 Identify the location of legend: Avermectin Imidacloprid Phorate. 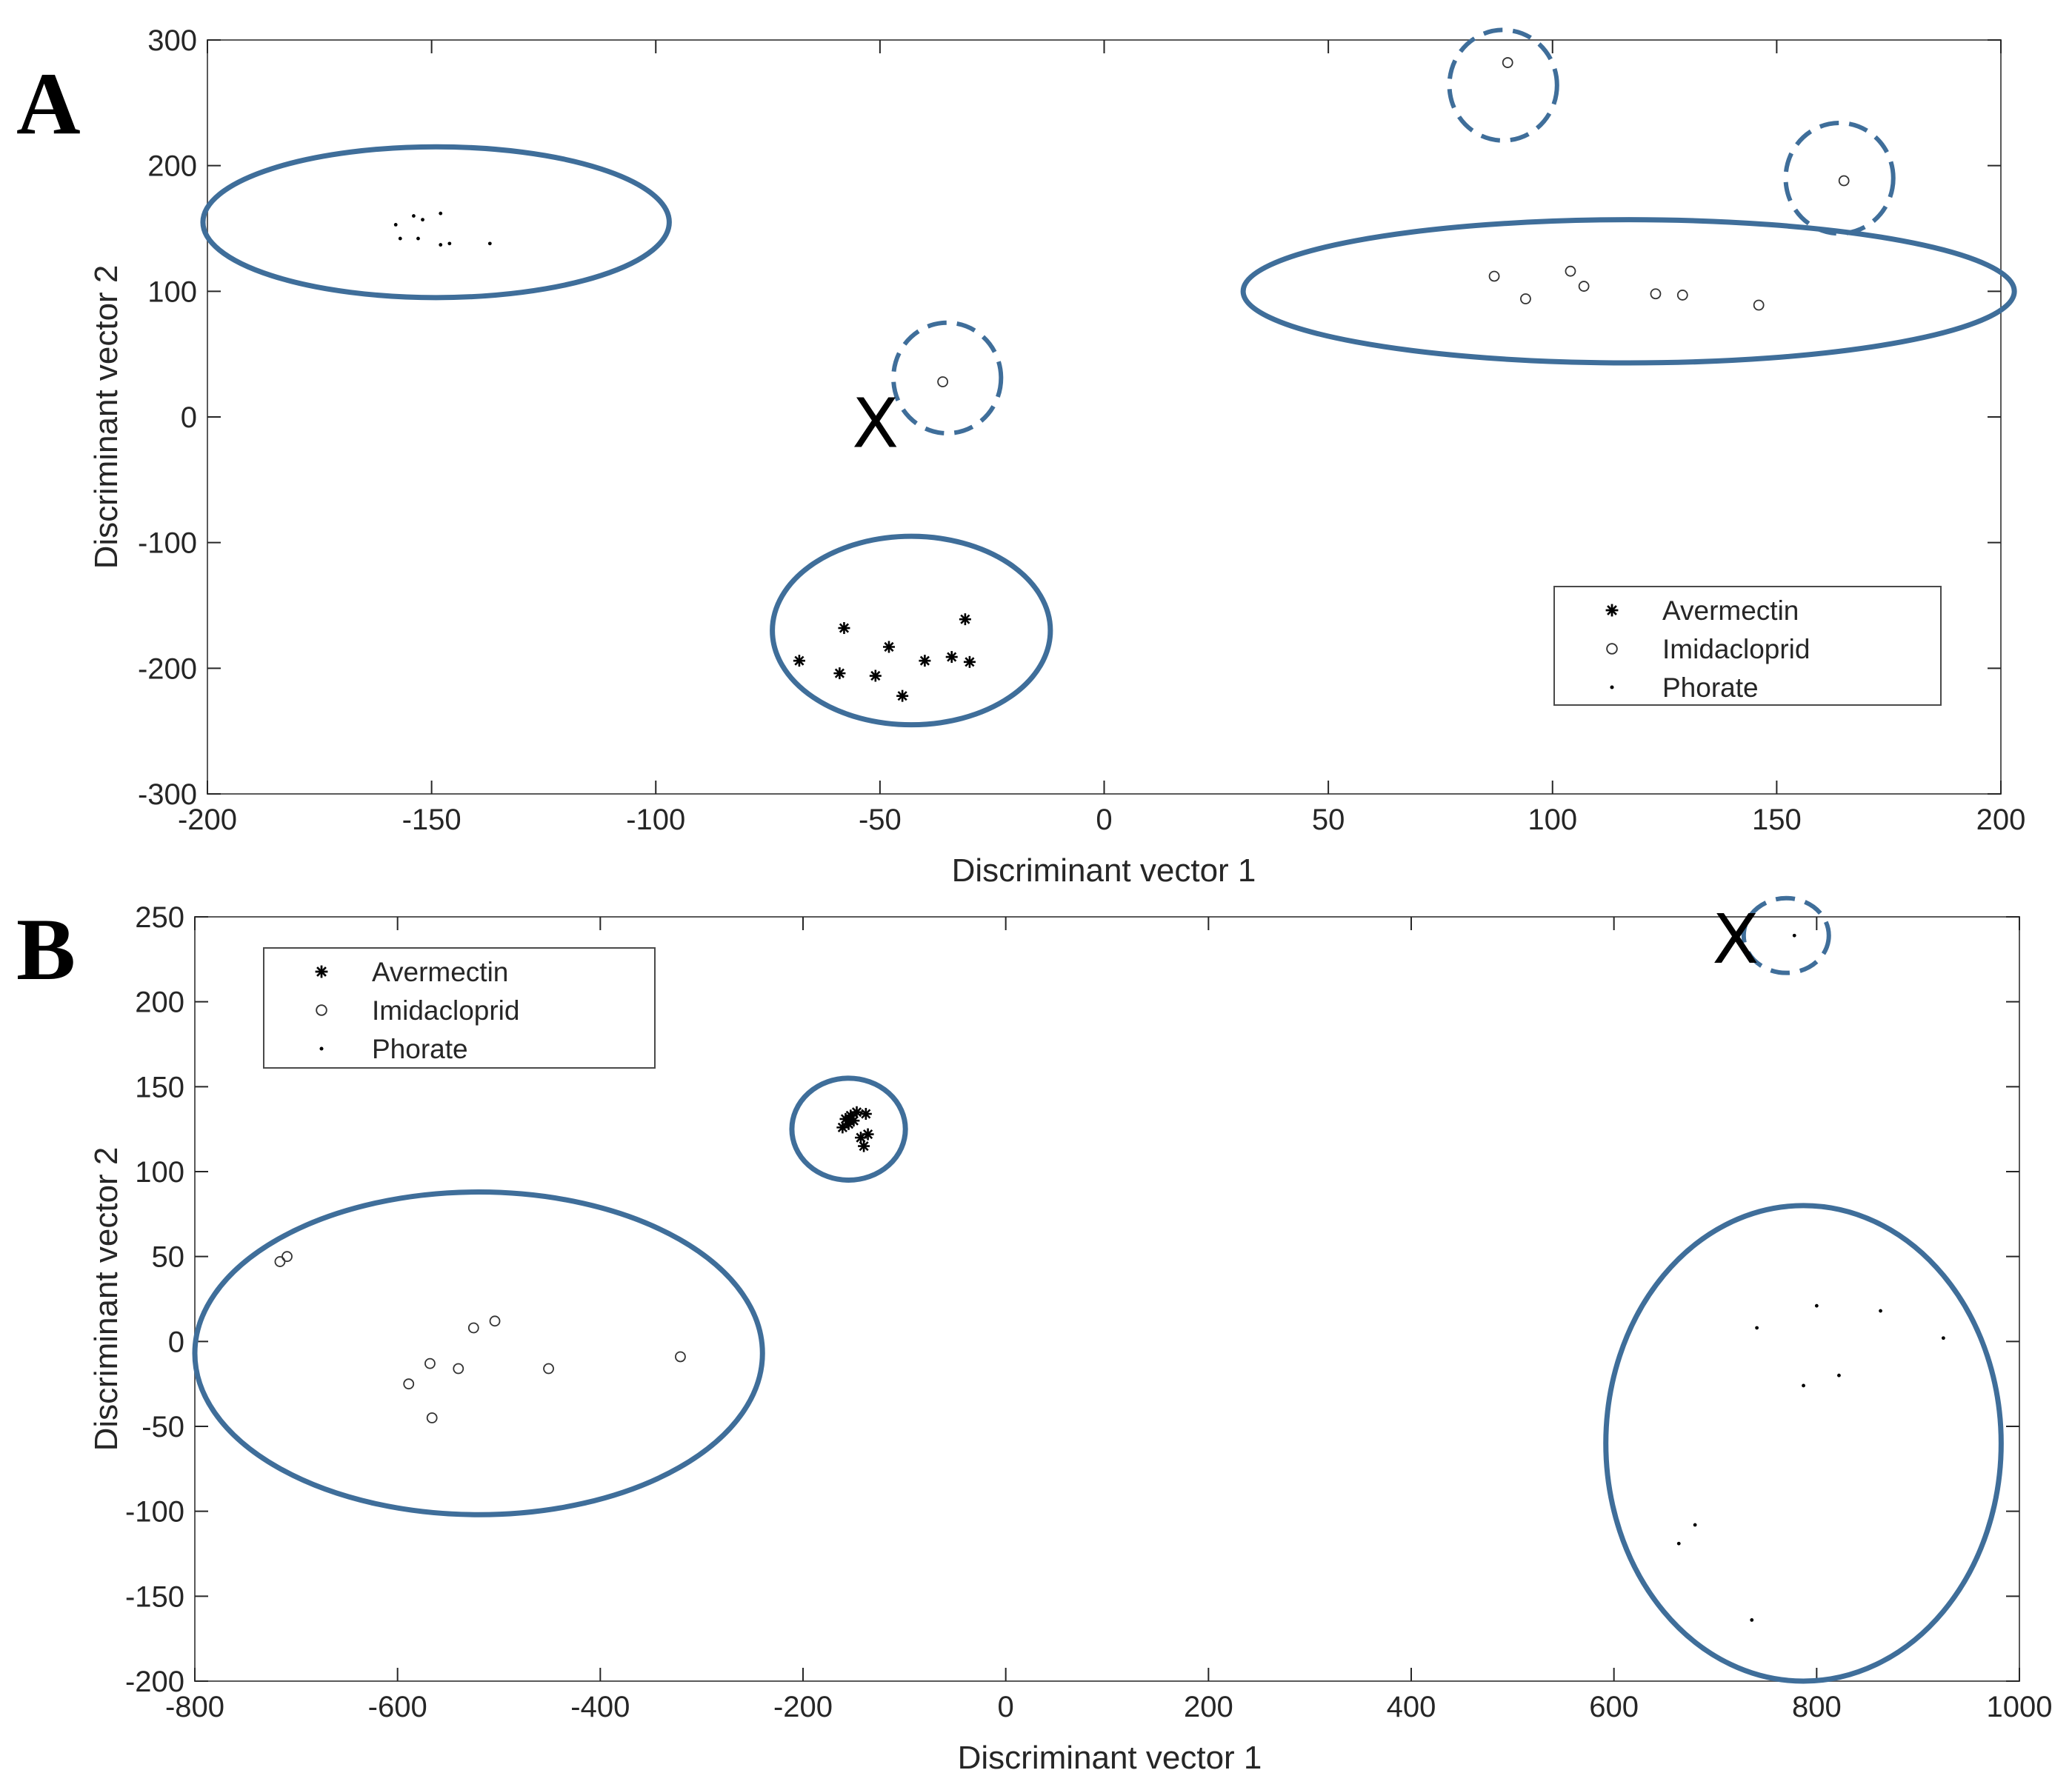
(459, 1008).